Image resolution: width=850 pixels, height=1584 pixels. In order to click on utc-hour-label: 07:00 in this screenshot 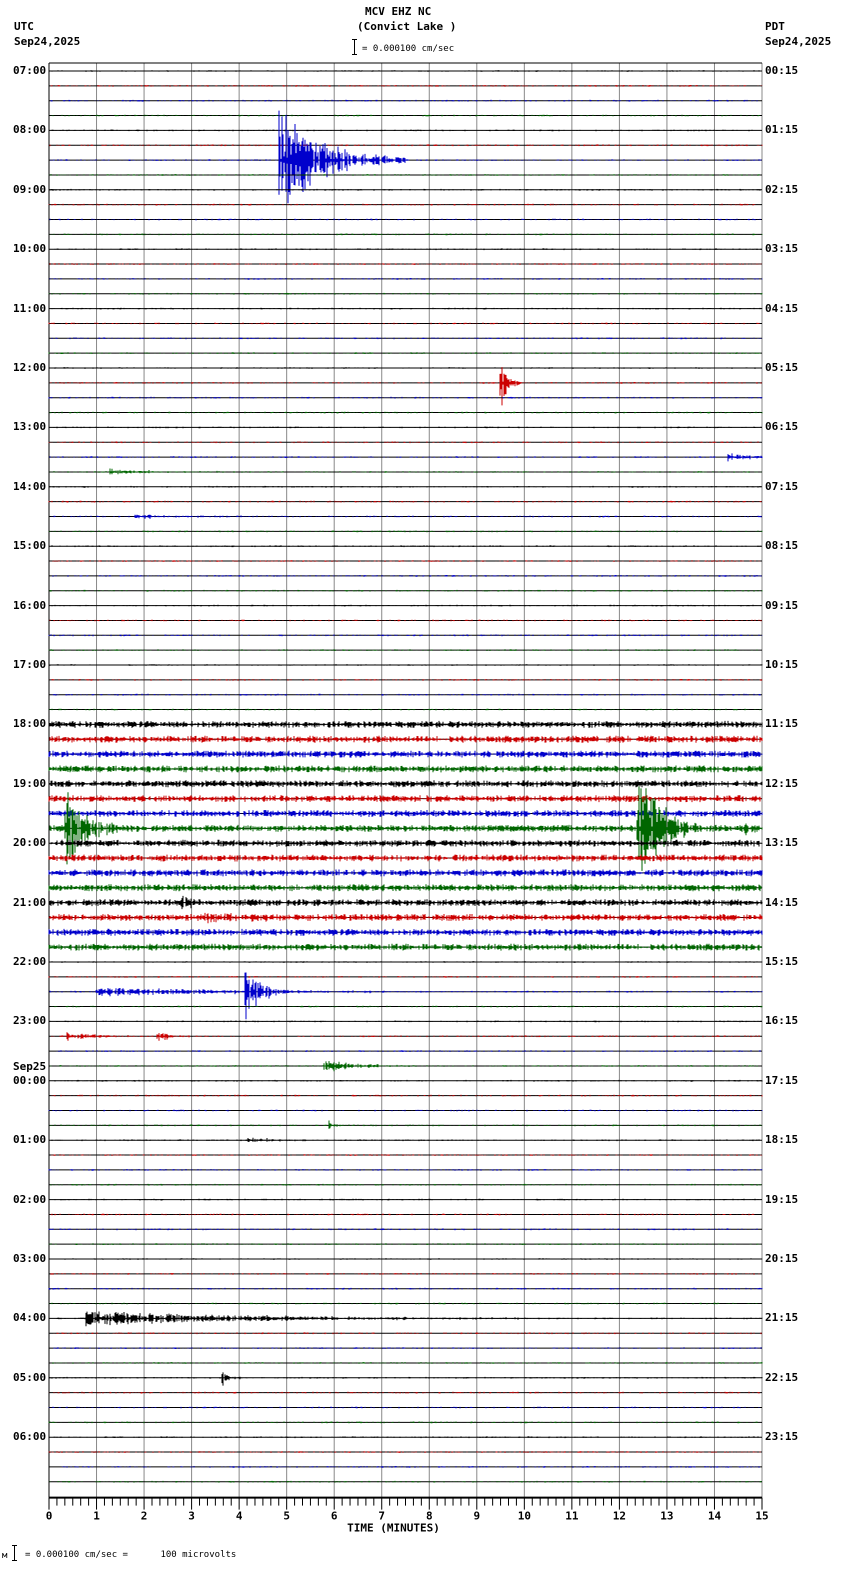, I will do `click(30, 70)`.